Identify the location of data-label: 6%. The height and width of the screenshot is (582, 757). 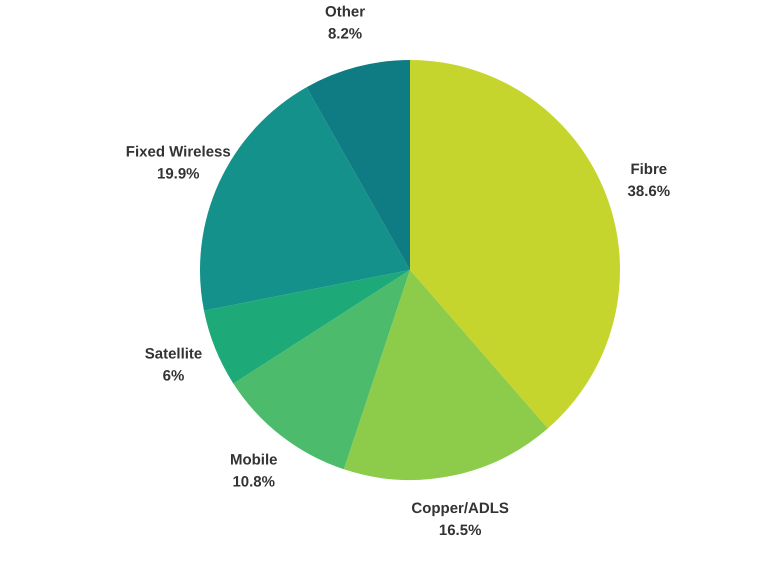
(173, 376).